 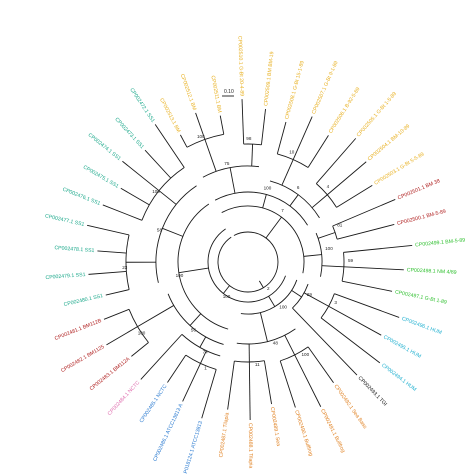 What do you see at coordinates (101, 176) in the screenshot?
I see `leaf-label: CP002475.1 SS1` at bounding box center [101, 176].